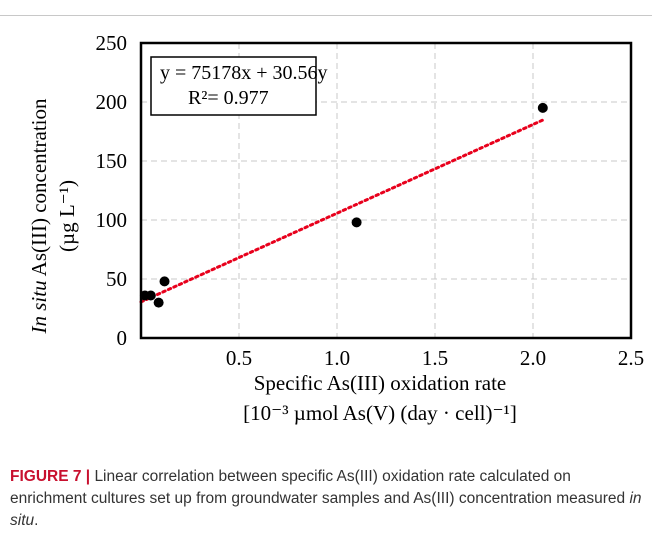 The width and height of the screenshot is (652, 545). Describe the element at coordinates (380, 383) in the screenshot. I see `x-axis-label: Specific As(III) oxidation rate` at that location.